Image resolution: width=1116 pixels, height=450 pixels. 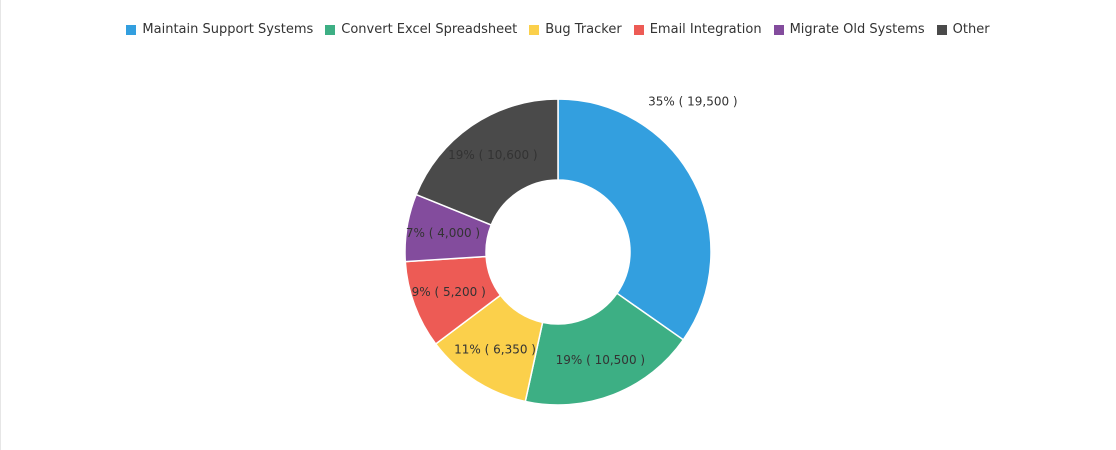 I want to click on legend-item-other: Other, so click(x=963, y=29).